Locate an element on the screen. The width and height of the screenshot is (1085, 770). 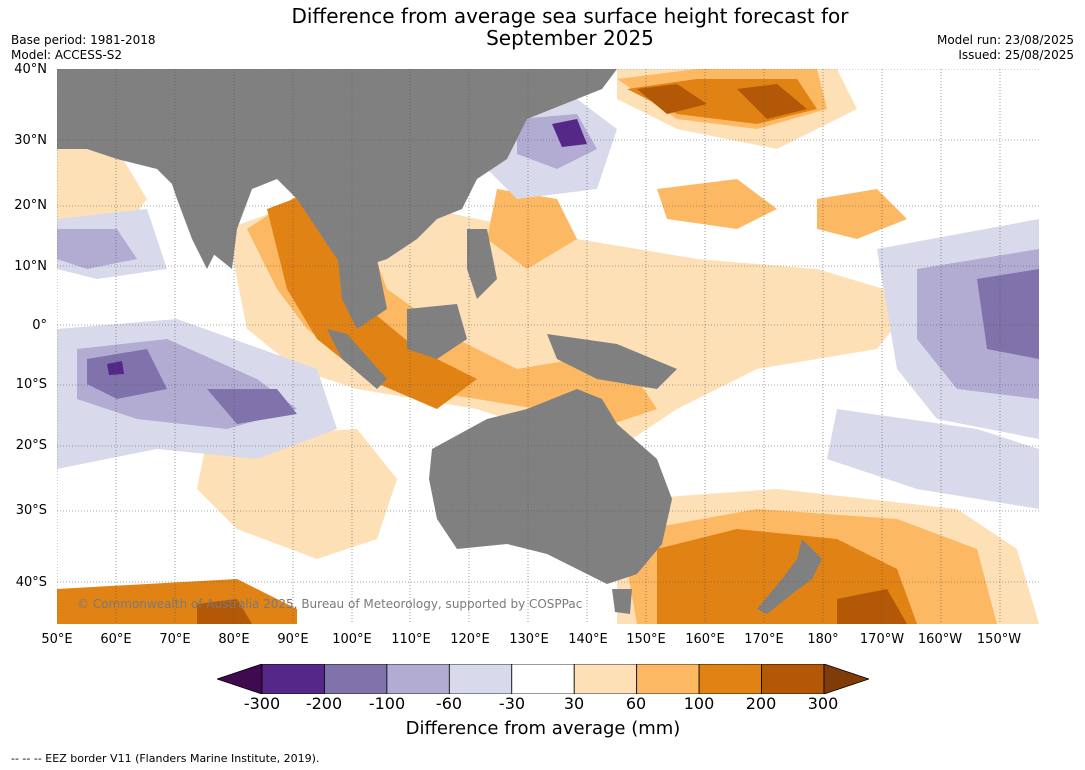
lat-label-40n: 40°N is located at coordinates (30, 69).